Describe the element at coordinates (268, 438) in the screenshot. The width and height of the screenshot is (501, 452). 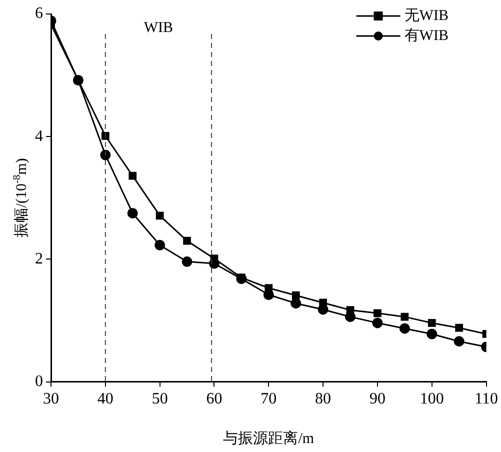
I see `x-axis-title: 与振源距离/m` at that location.